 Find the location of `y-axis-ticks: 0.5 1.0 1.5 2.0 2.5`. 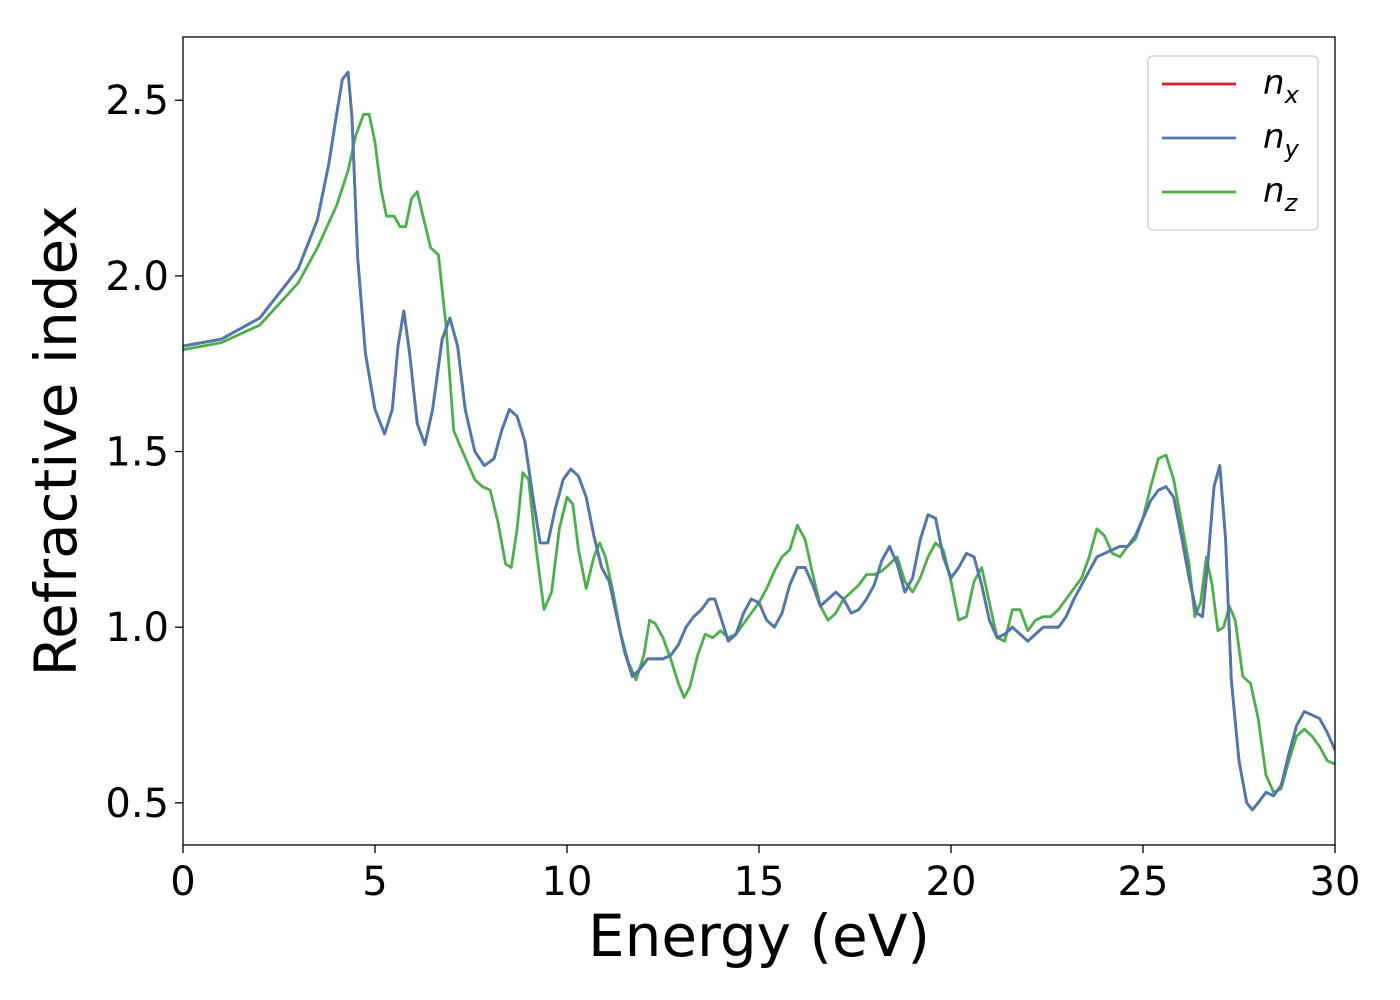

y-axis-ticks: 0.5 1.0 1.5 2.0 2.5 is located at coordinates (144, 452).